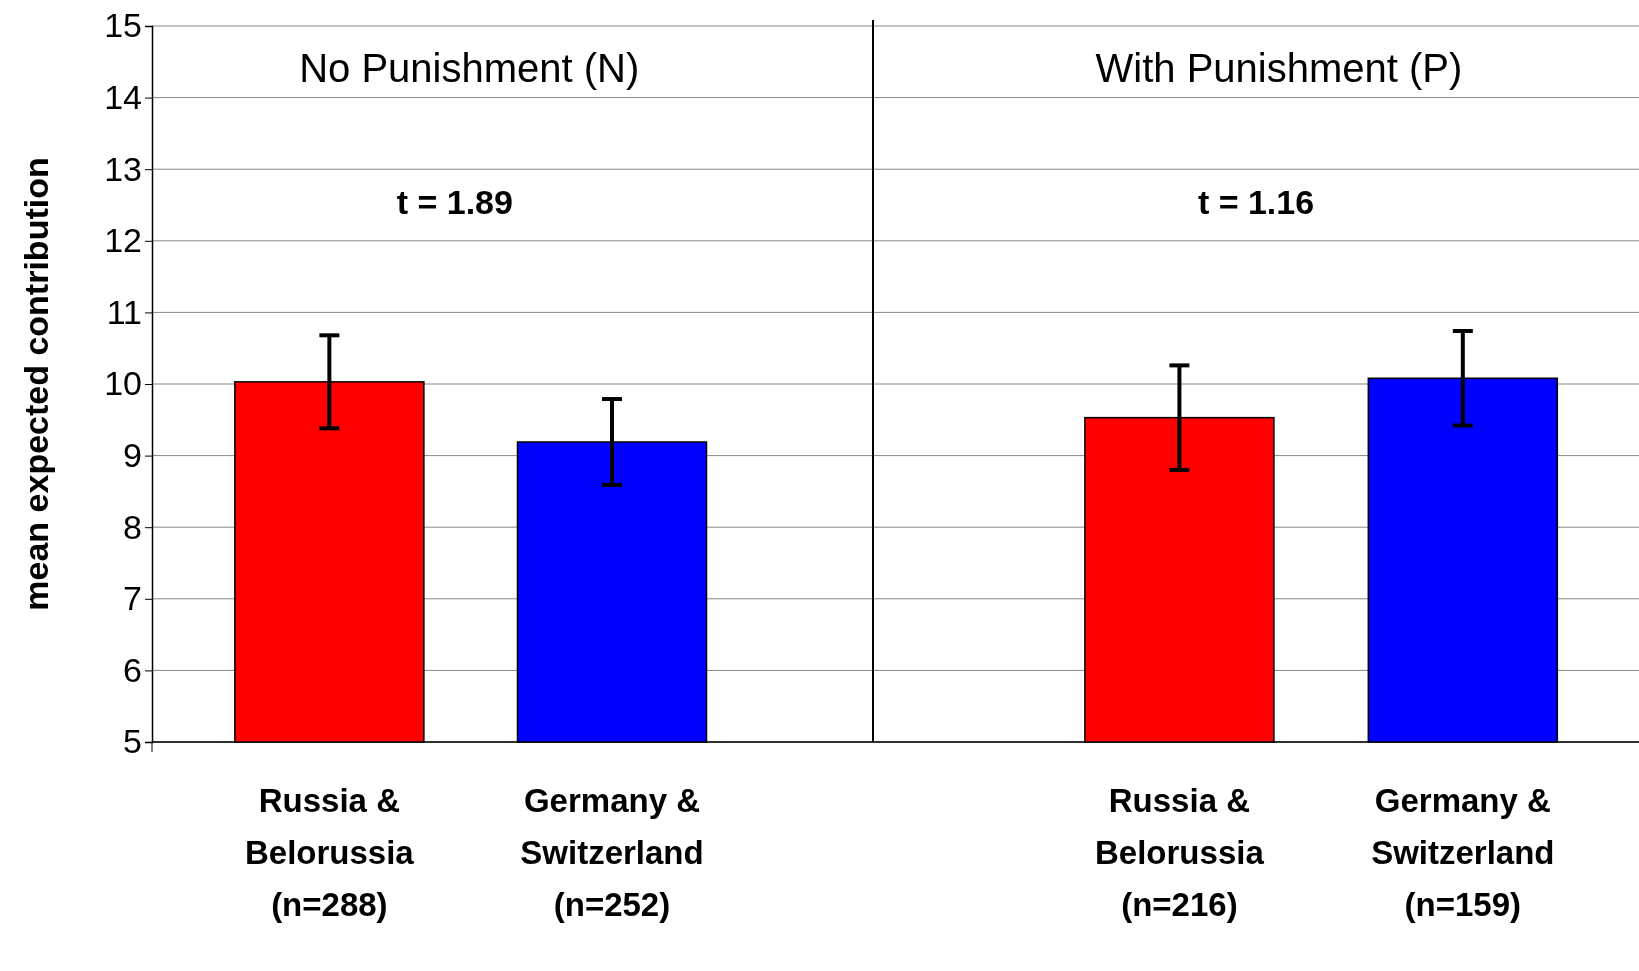  I want to click on y-tick-label: 15, so click(123, 25).